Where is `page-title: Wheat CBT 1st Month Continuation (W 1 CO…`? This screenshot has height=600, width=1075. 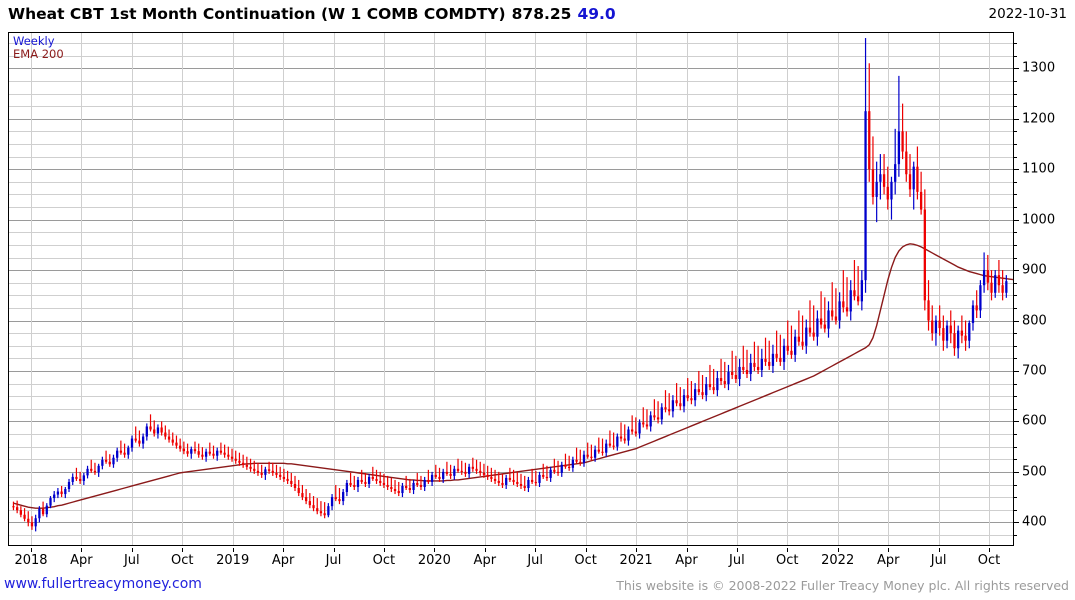
page-title: Wheat CBT 1st Month Continuation (W 1 CO… is located at coordinates (257, 14).